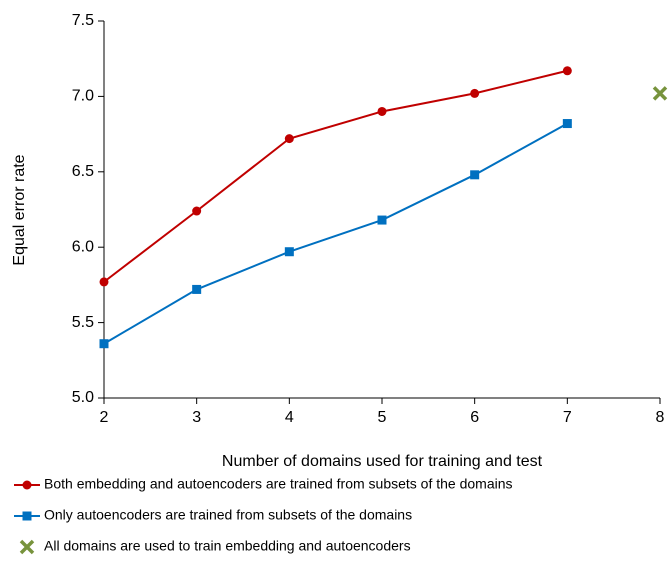 Image resolution: width=670 pixels, height=585 pixels. I want to click on y-tick-label: 6.0, so click(83, 246).